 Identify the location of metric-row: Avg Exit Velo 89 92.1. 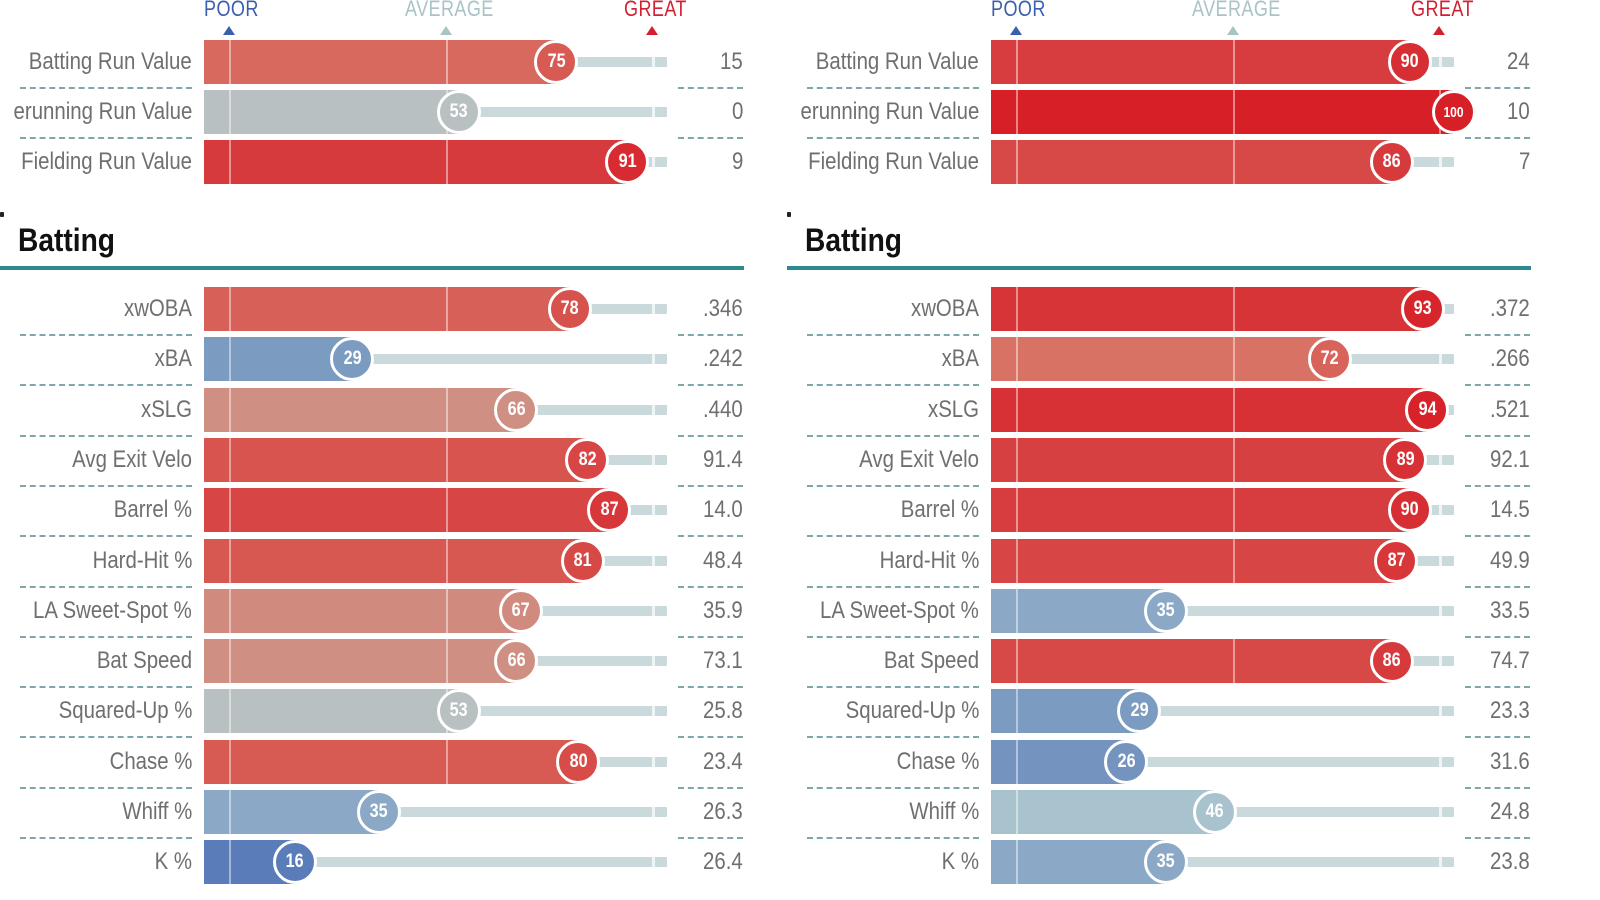
(1177, 460).